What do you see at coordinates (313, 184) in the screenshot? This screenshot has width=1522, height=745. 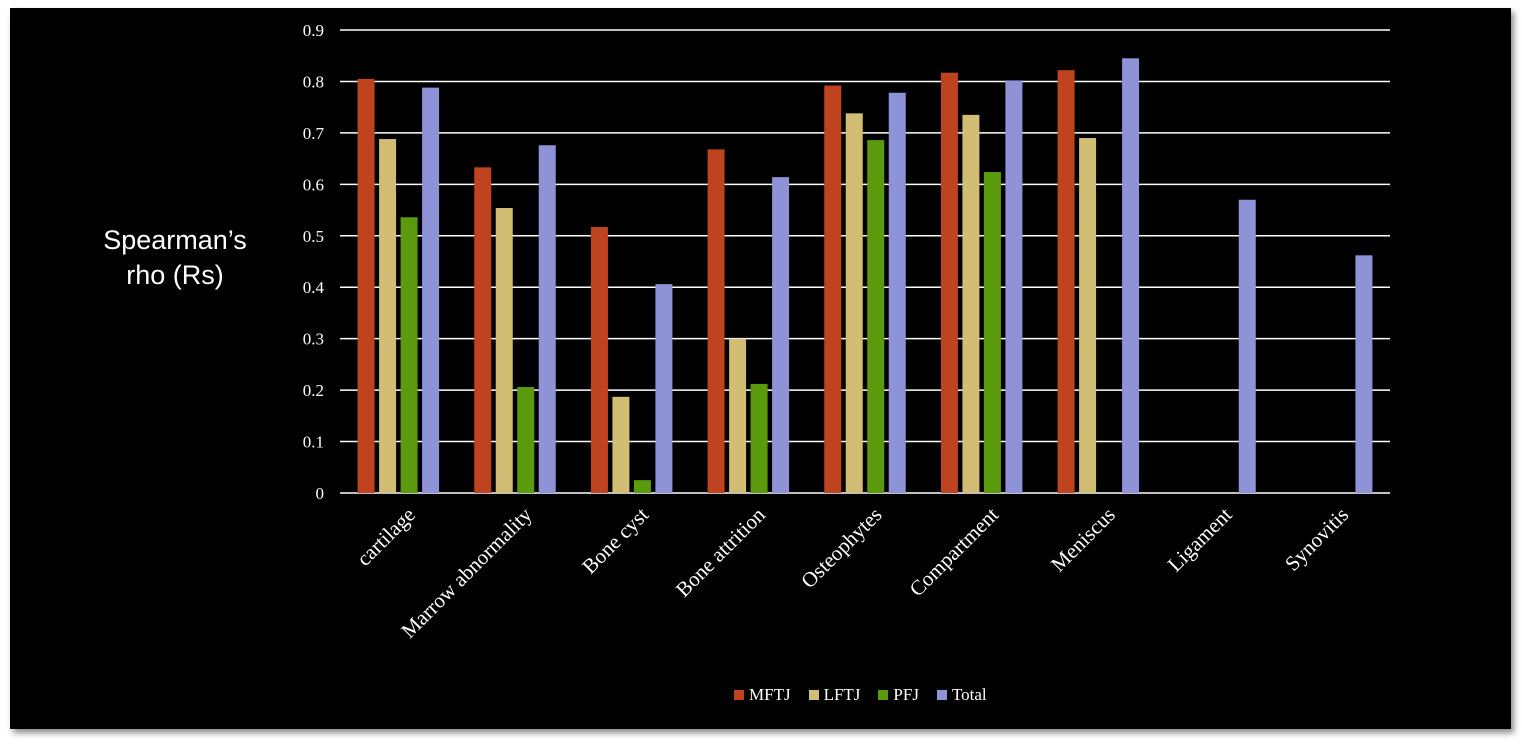 I see `y-tick-label: 0.6` at bounding box center [313, 184].